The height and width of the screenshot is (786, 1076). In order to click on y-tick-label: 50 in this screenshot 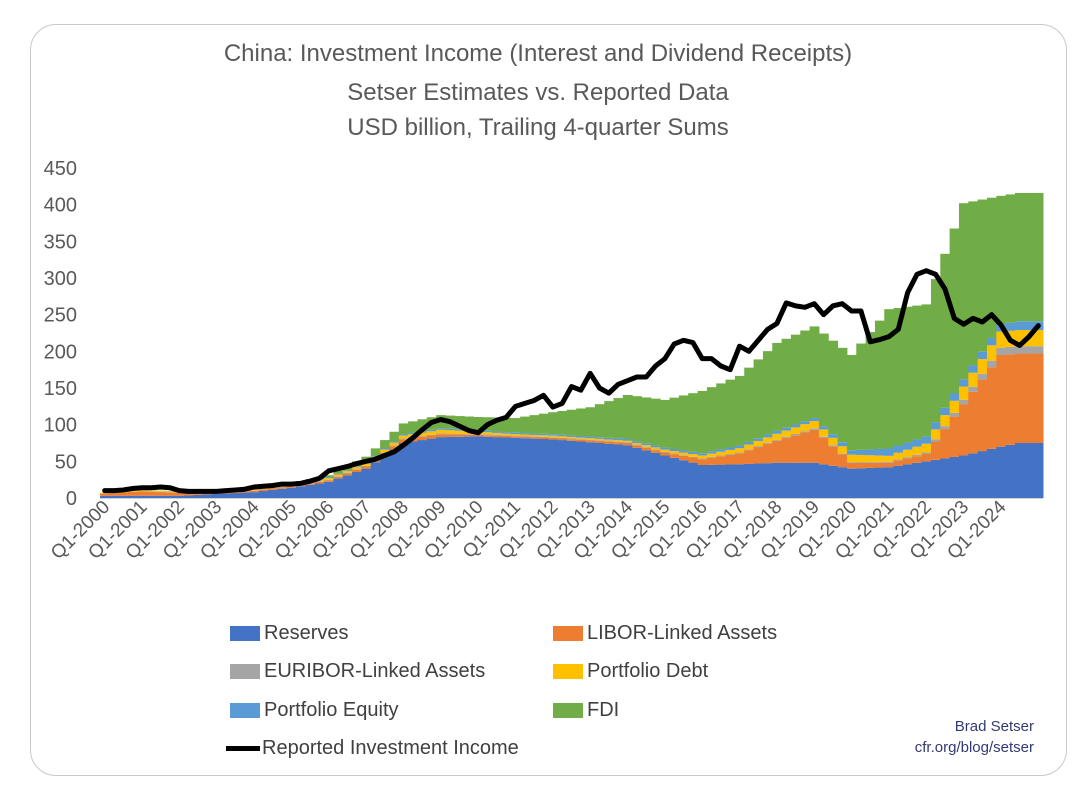, I will do `click(66, 462)`.